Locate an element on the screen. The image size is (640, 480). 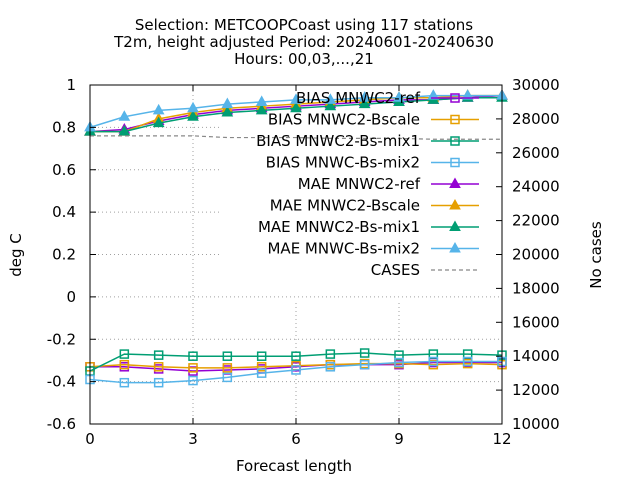
y-tick-label: -0.2 is located at coordinates (61, 339).